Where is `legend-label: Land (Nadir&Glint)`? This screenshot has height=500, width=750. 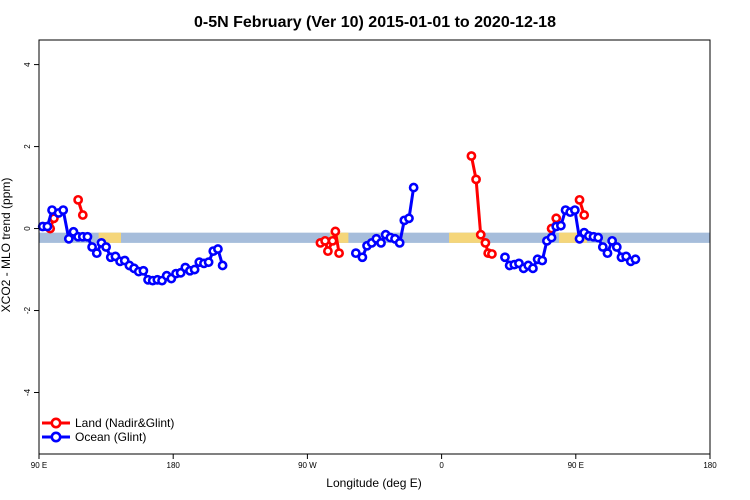 legend-label: Land (Nadir&Glint) is located at coordinates (124, 423).